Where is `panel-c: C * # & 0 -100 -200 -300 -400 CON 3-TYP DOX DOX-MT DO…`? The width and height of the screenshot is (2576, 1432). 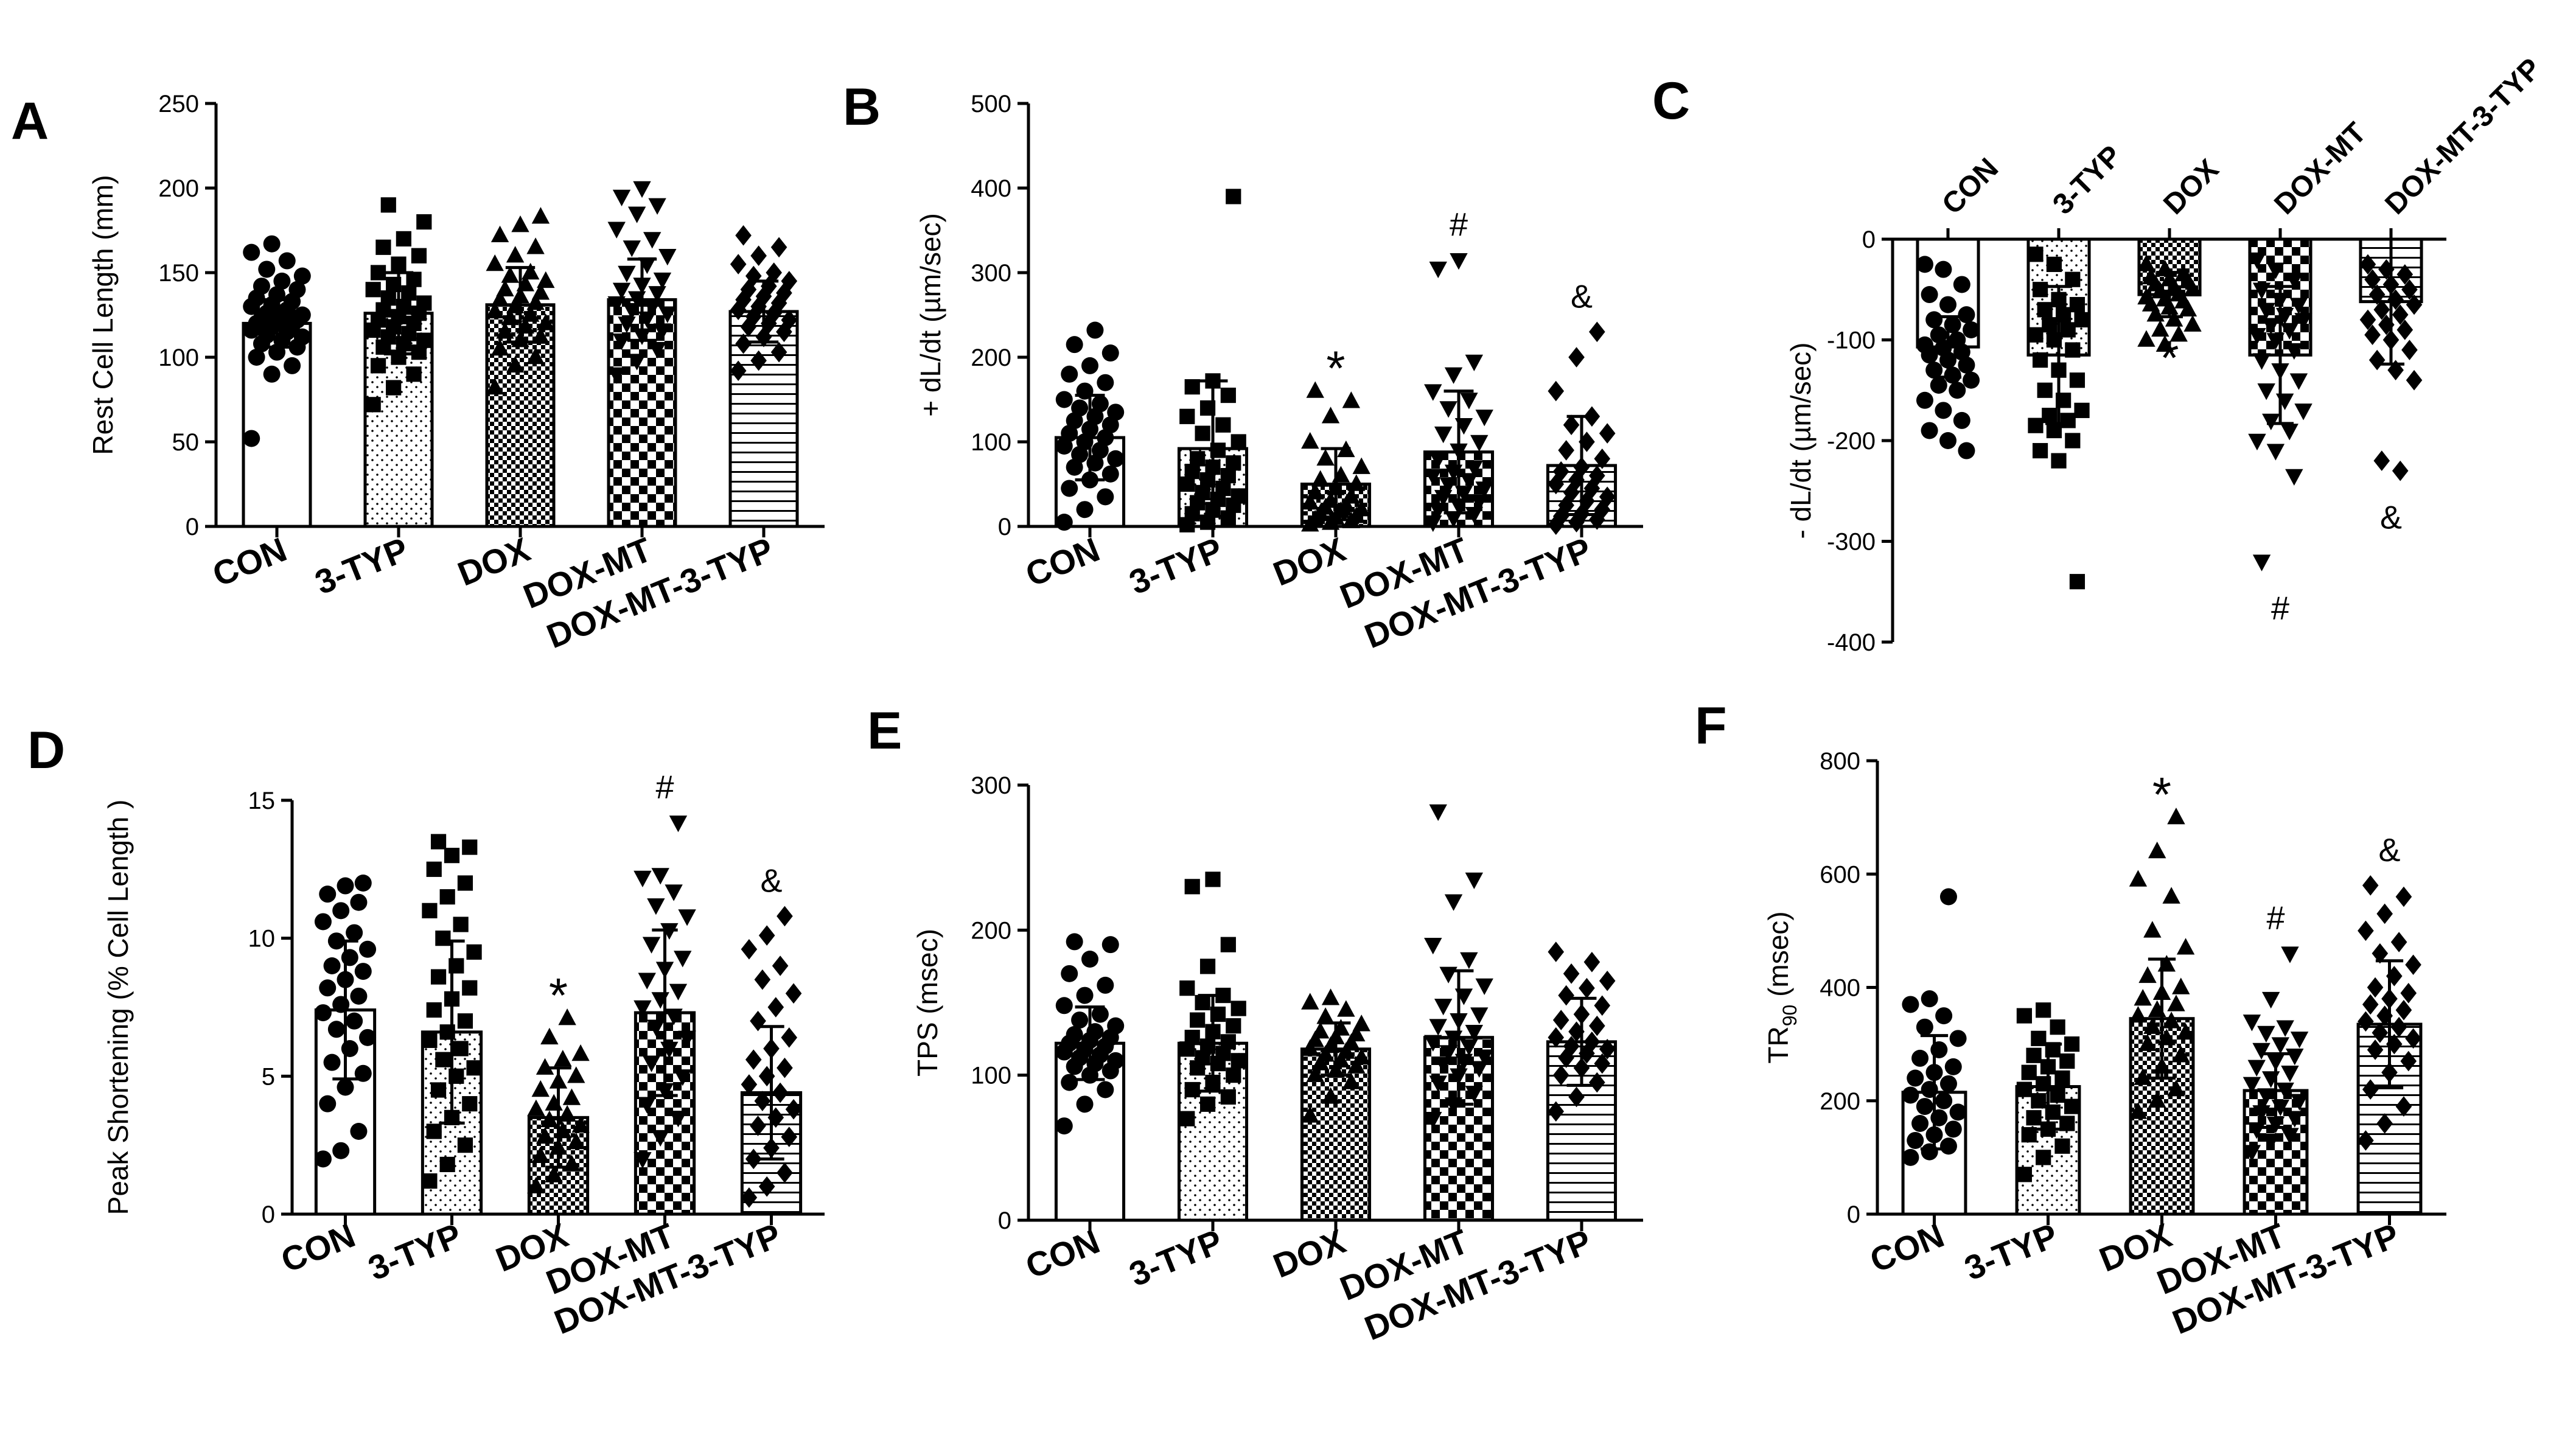 panel-c: C * # & 0 -100 -200 -300 -400 CON 3-TYP DOX DOX-MT DO… is located at coordinates (2099, 354).